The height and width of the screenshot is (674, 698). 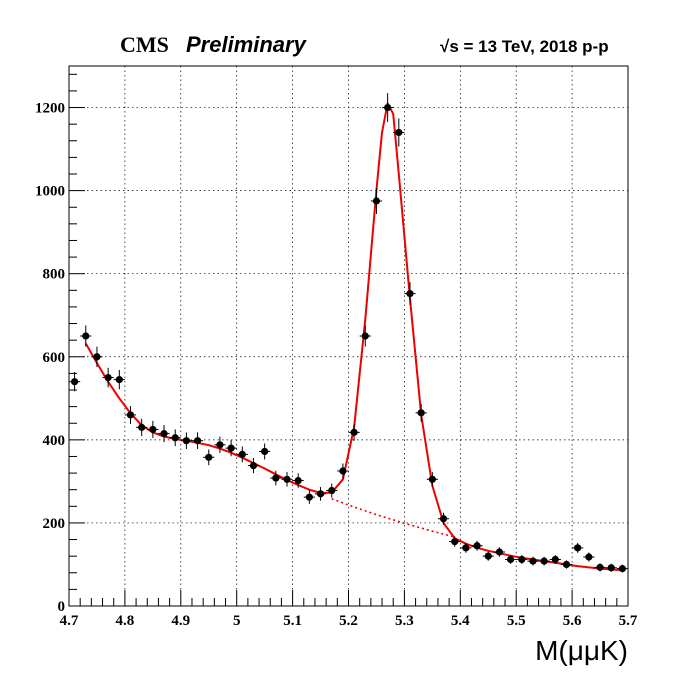 What do you see at coordinates (54, 441) in the screenshot?
I see `y-tick-label: 400` at bounding box center [54, 441].